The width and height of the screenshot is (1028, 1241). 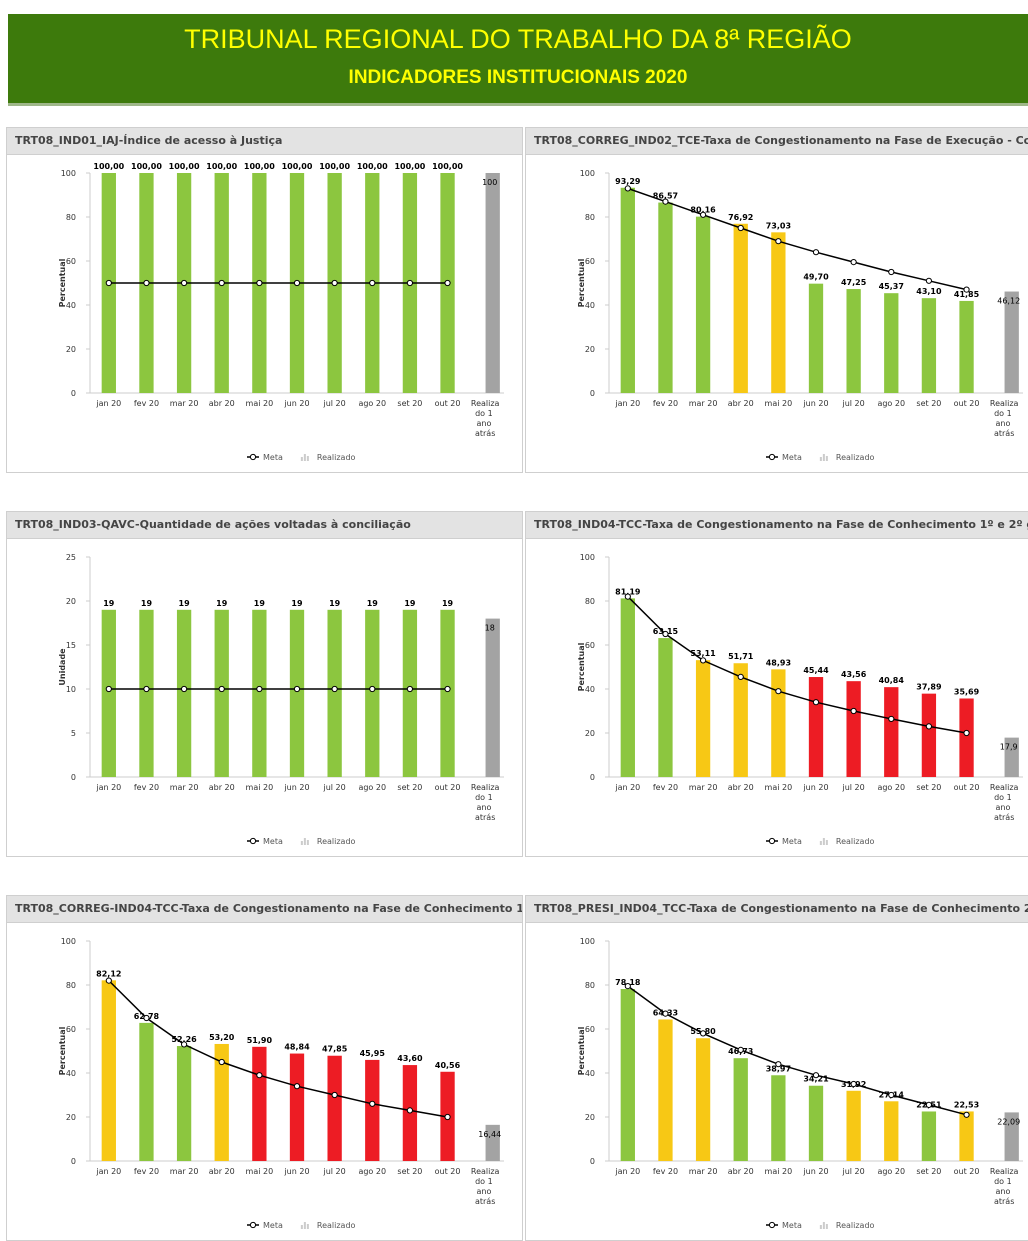 What do you see at coordinates (816, 670) in the screenshot?
I see `data-label: 45,44` at bounding box center [816, 670].